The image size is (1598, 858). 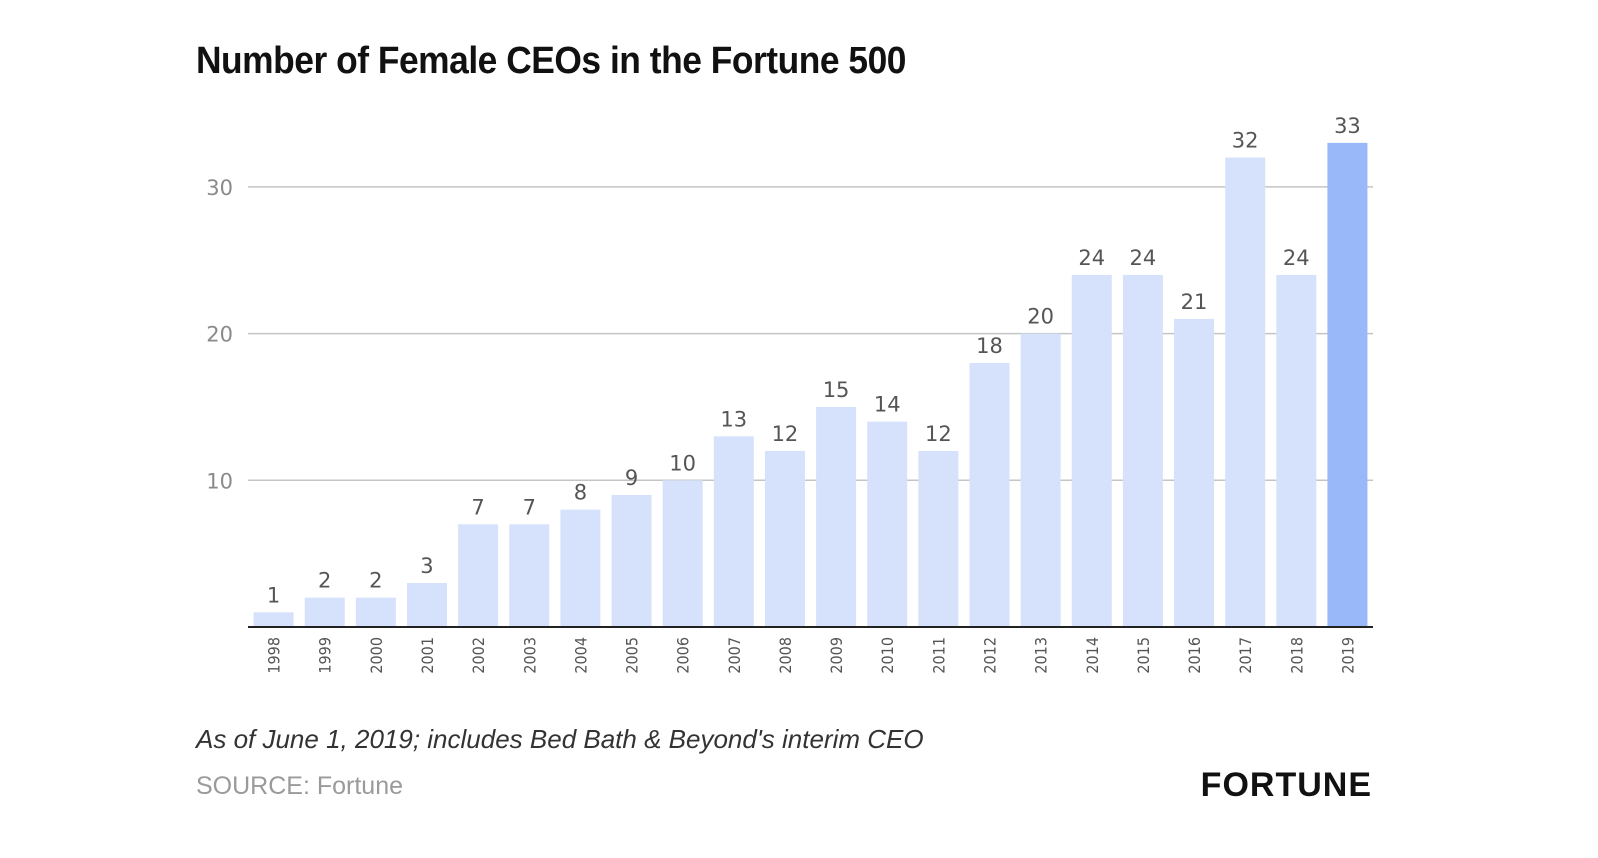 What do you see at coordinates (551, 61) in the screenshot?
I see `chart-title: Number of Female CEOs in the Fortune 500` at bounding box center [551, 61].